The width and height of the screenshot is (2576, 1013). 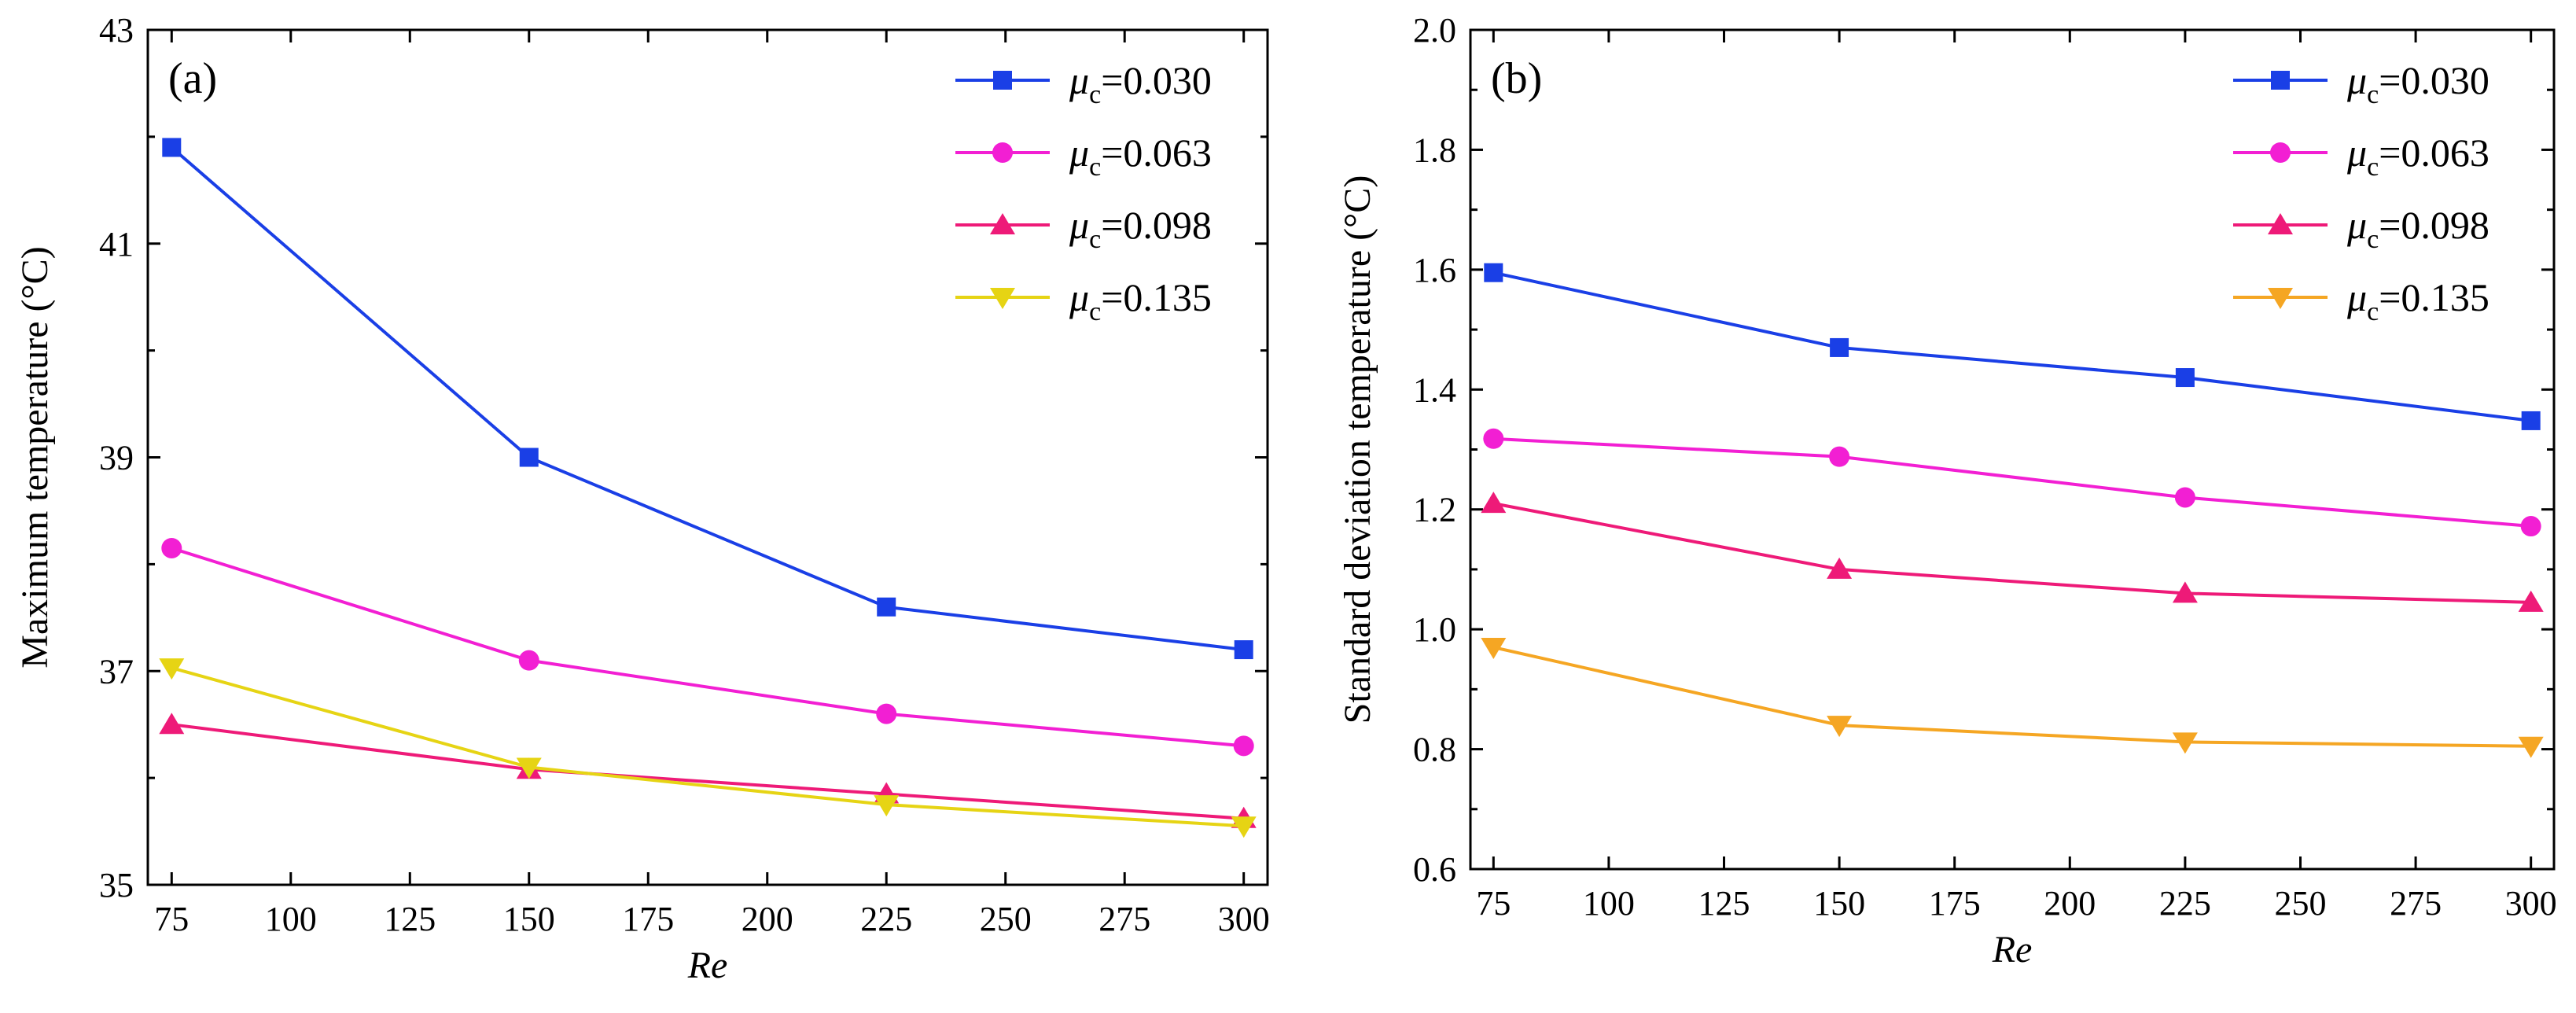 I want to click on y-tick-label: 35, so click(x=116, y=885).